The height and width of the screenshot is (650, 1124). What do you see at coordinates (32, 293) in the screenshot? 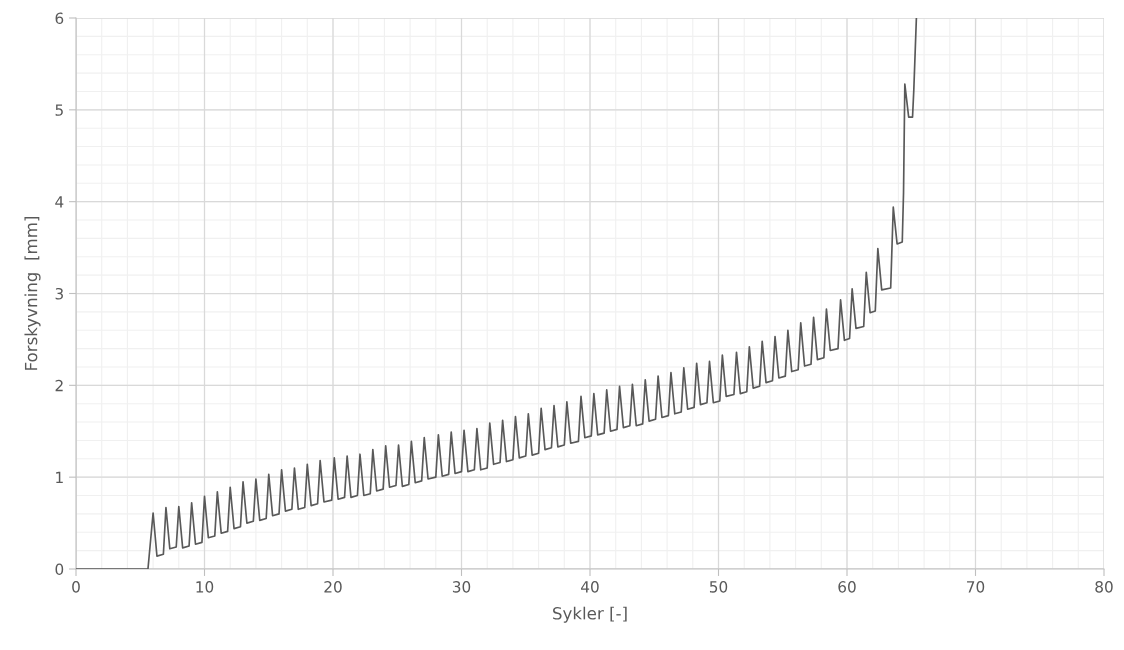
I see `y-axis-title: Forskyvning [mm]` at bounding box center [32, 293].